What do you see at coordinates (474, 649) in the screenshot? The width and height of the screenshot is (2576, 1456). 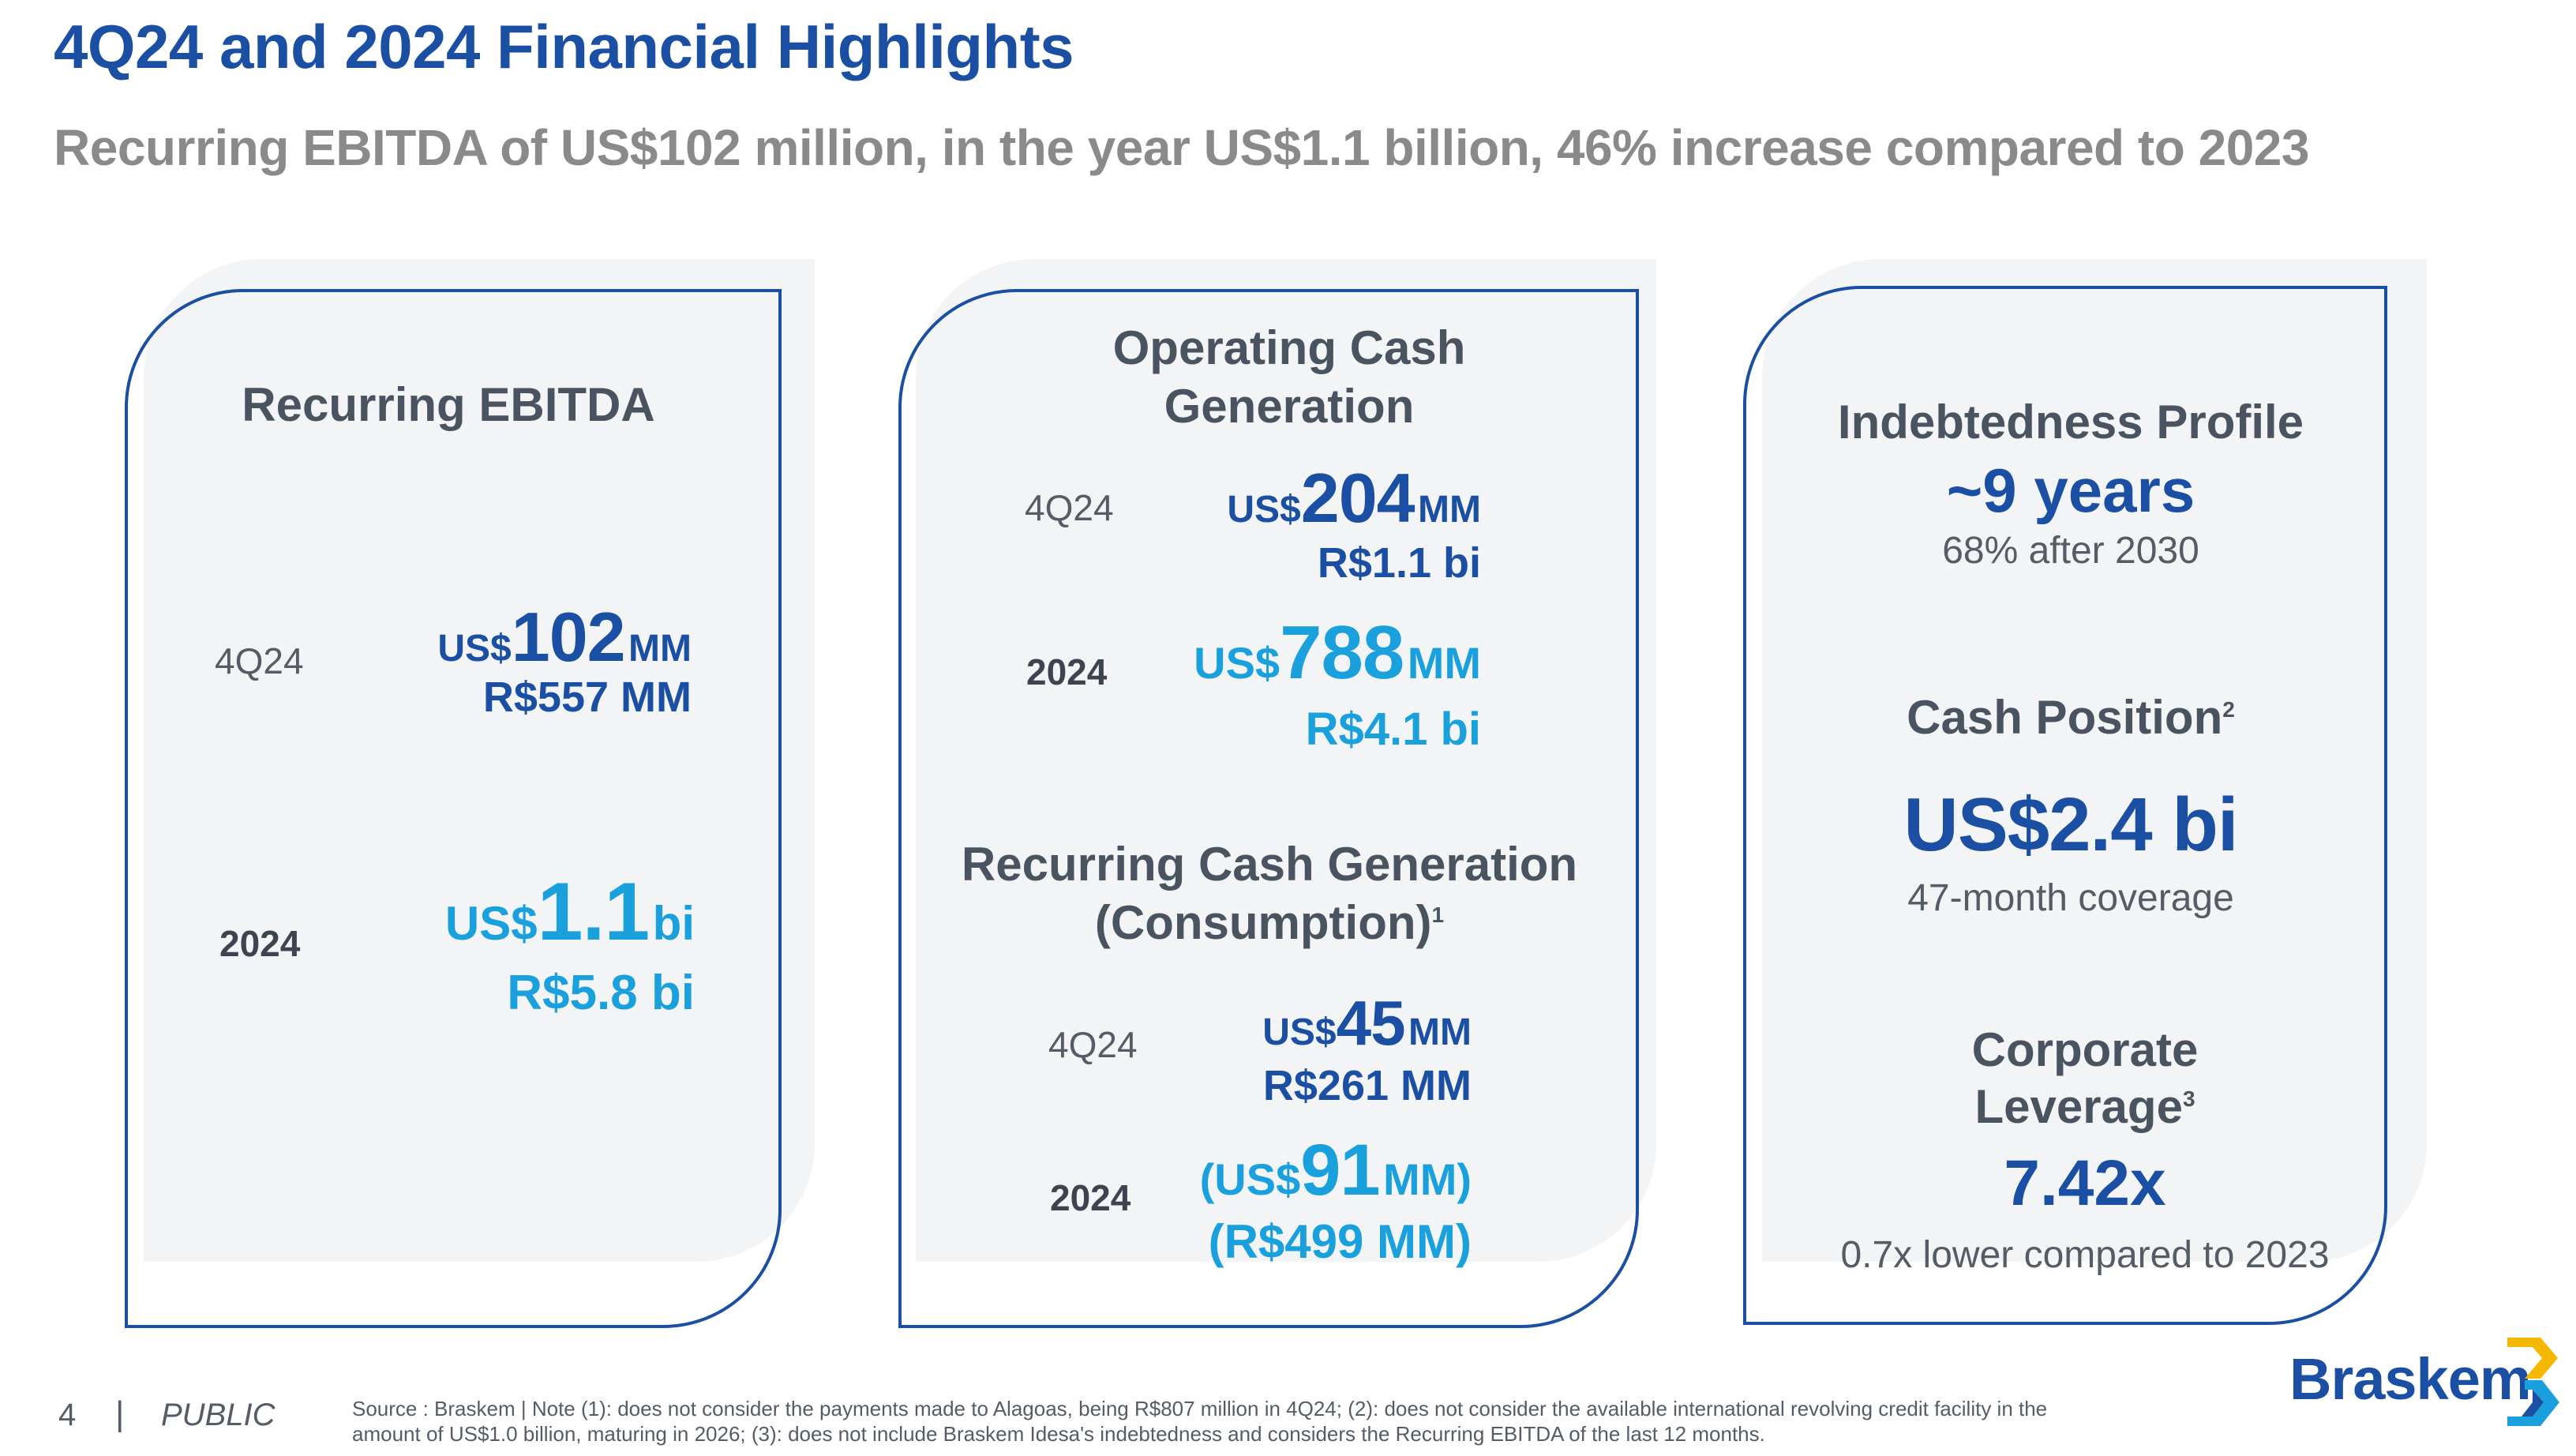 I see `ebitda-q-currency: US$` at bounding box center [474, 649].